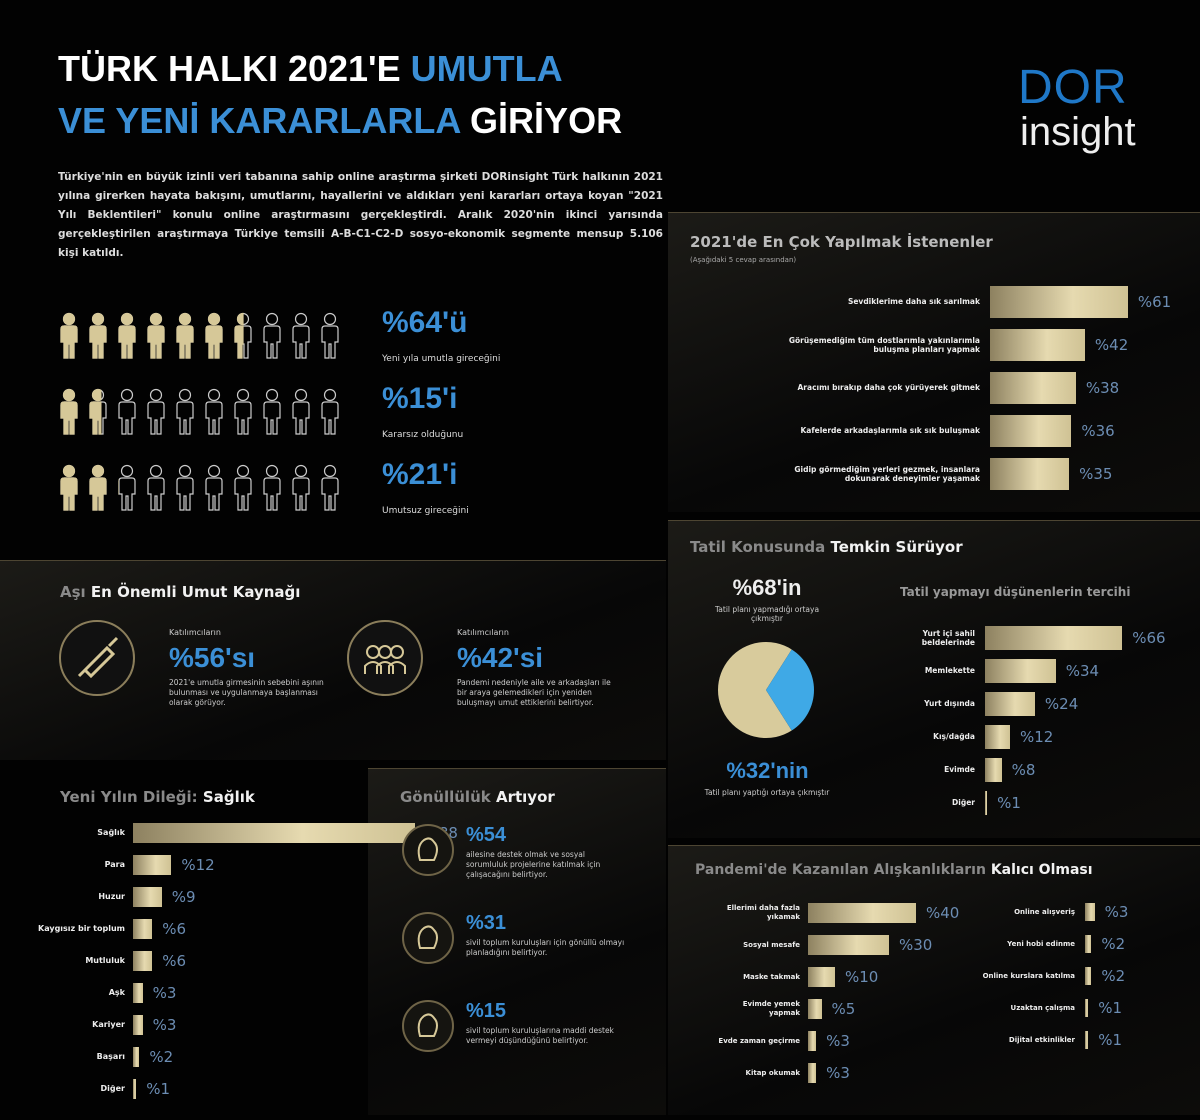 The height and width of the screenshot is (1120, 1200). Describe the element at coordinates (1096, 474) in the screenshot. I see `value-label: %35` at that location.